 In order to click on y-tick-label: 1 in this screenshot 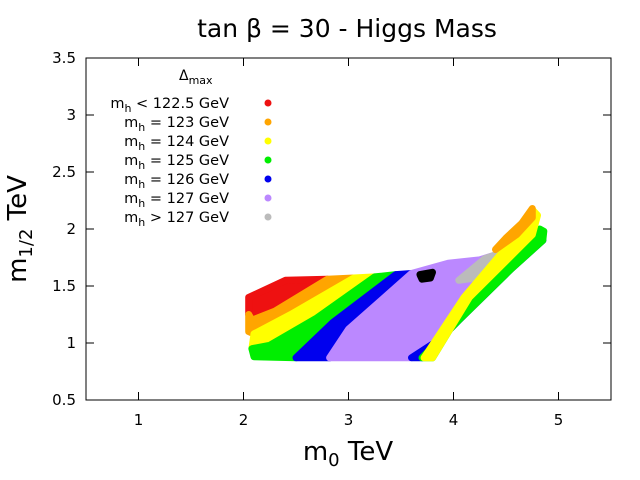, I will do `click(71, 343)`.